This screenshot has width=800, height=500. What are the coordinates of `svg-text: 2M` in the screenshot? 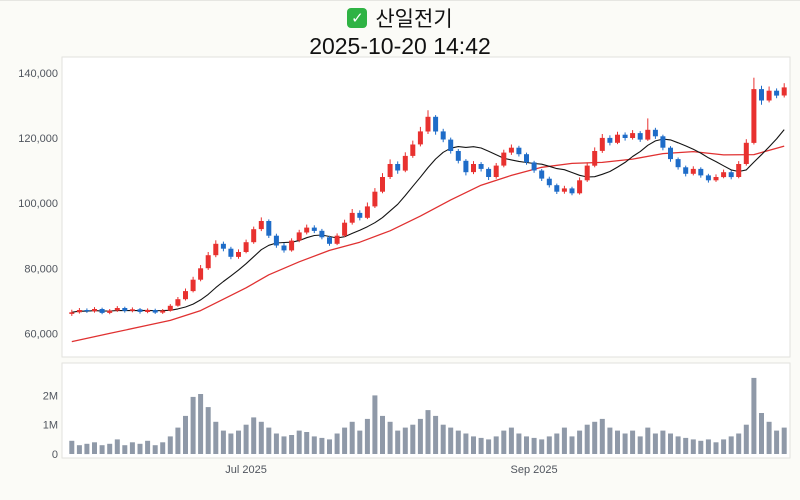 It's located at (50, 396).